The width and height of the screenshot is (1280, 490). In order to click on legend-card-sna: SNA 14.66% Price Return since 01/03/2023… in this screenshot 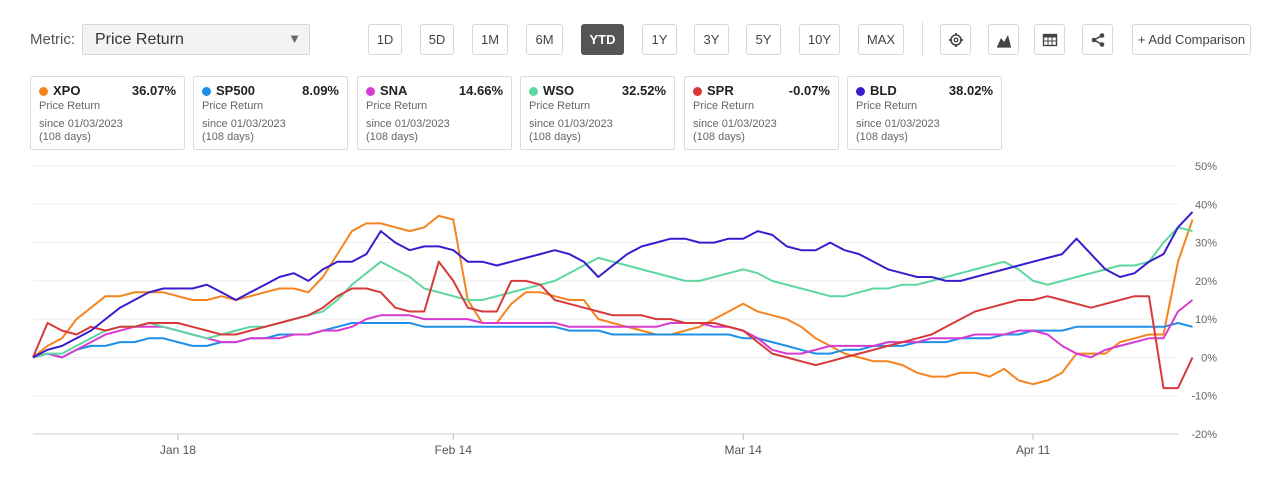, I will do `click(434, 113)`.